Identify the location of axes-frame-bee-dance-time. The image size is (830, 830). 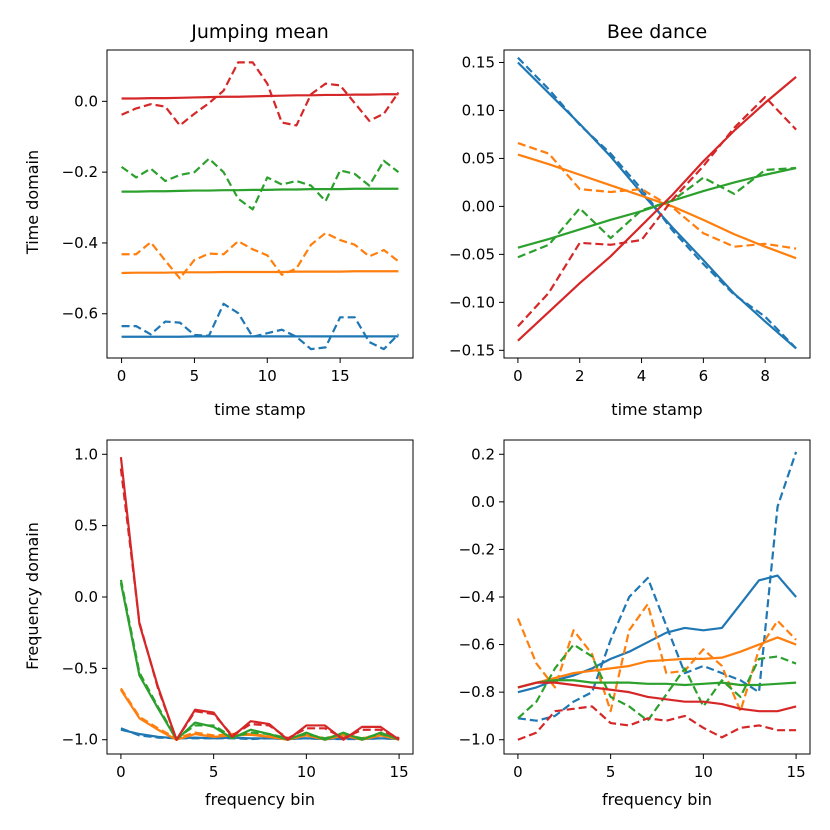
(657, 204).